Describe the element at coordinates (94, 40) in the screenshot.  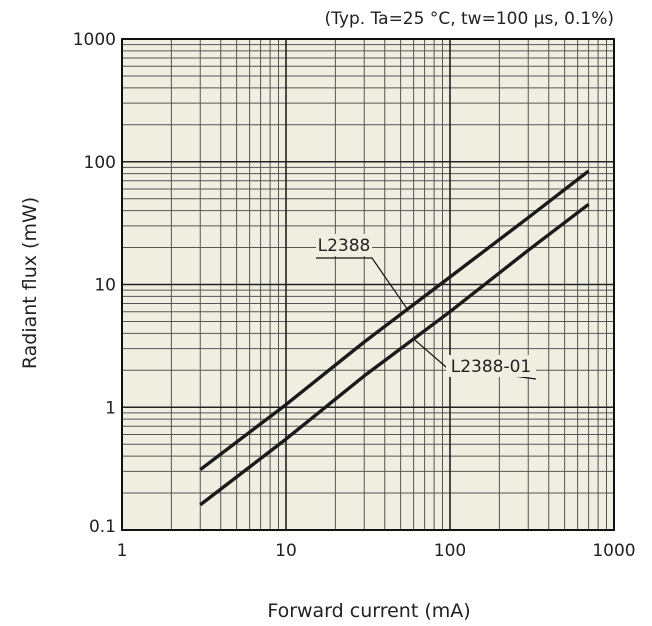
I see `y-tick-label: 1000` at that location.